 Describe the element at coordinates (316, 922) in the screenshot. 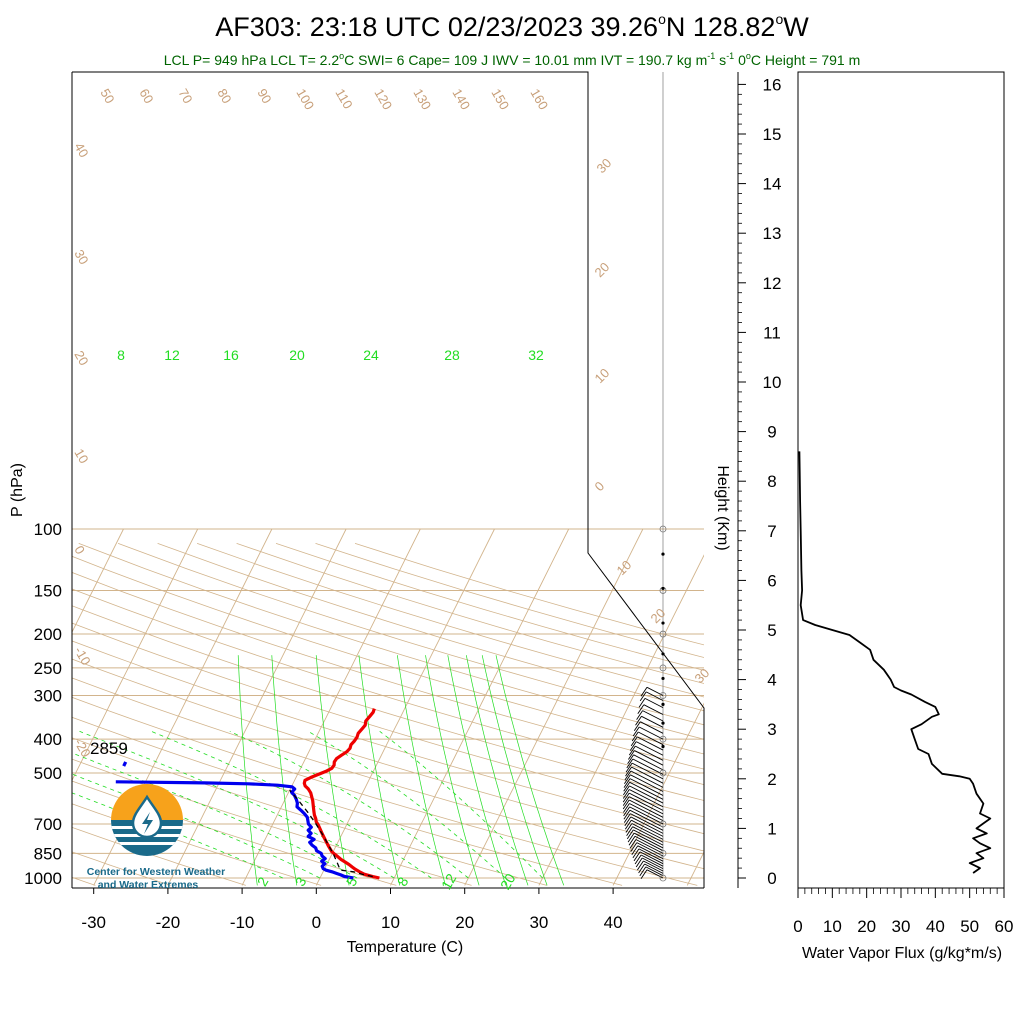

I see `t-tick-label: 0` at that location.